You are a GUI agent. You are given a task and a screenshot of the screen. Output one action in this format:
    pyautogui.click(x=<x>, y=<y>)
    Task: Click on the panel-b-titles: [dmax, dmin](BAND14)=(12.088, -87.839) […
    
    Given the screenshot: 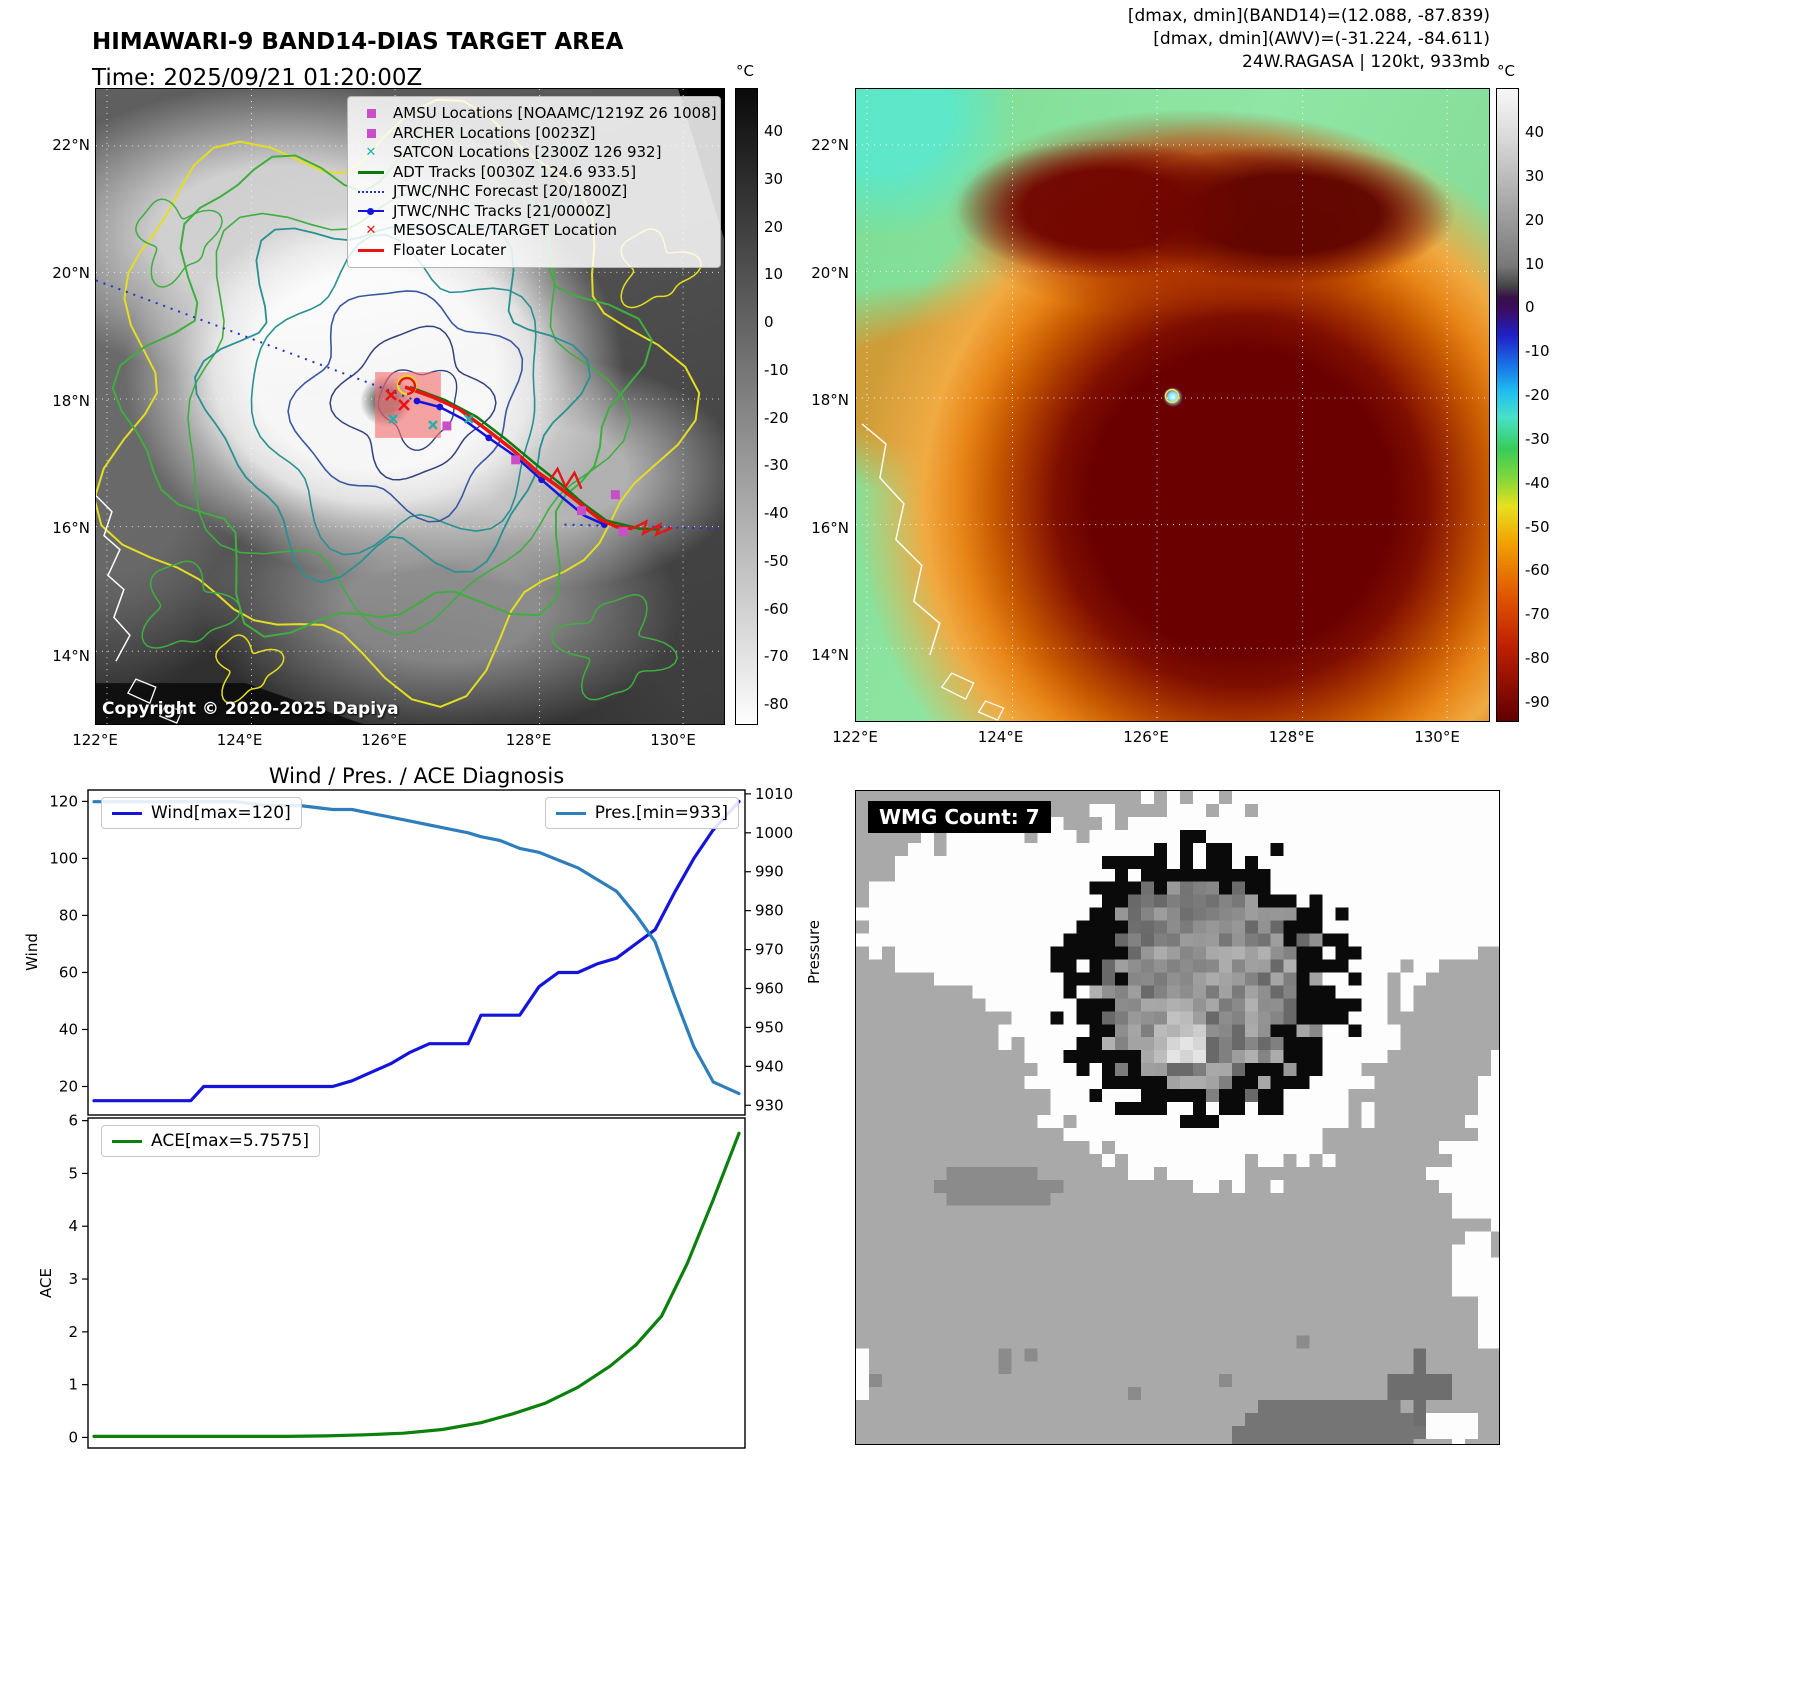 What is the action you would take?
    pyautogui.click(x=1309, y=39)
    